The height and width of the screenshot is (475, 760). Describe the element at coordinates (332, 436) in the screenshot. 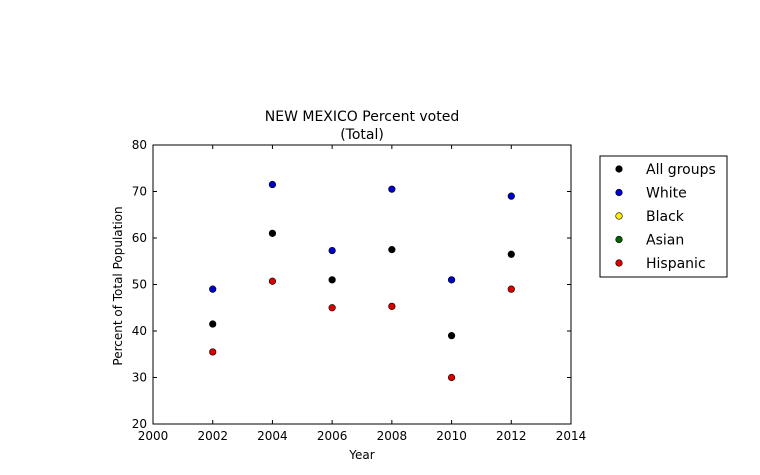

I see `x-tick-label: 2006` at that location.